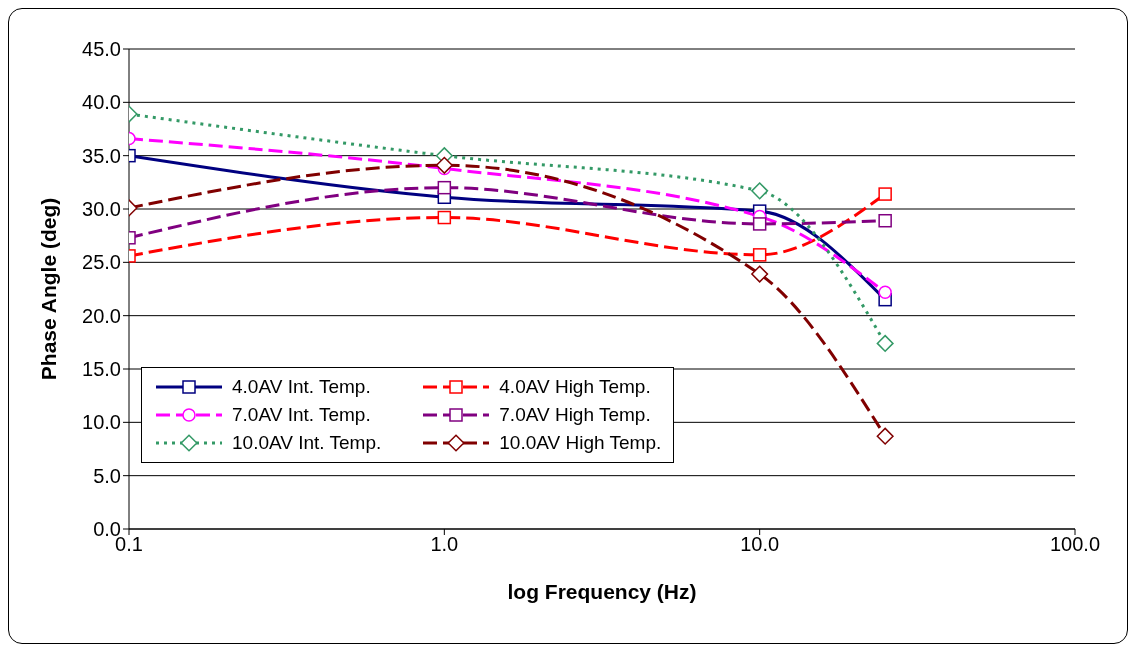 The image size is (1139, 652). I want to click on y-axis-title: Phase Angle (deg), so click(49, 289).